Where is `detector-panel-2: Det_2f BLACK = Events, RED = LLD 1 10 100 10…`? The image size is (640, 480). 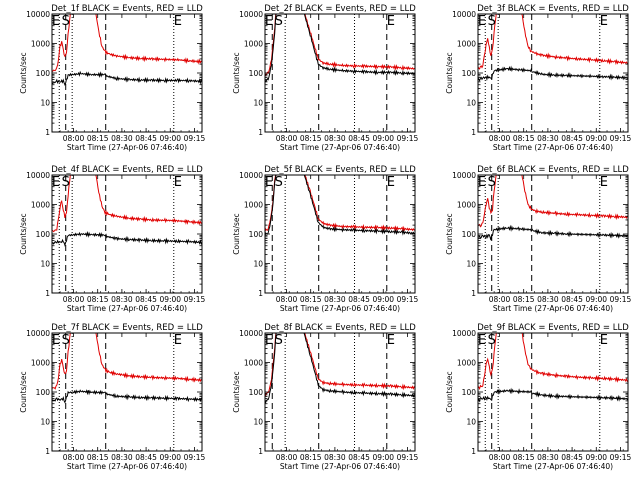 detector-panel-2: Det_2f BLACK = Events, RED = LLD 1 10 100 10… is located at coordinates (325, 78).